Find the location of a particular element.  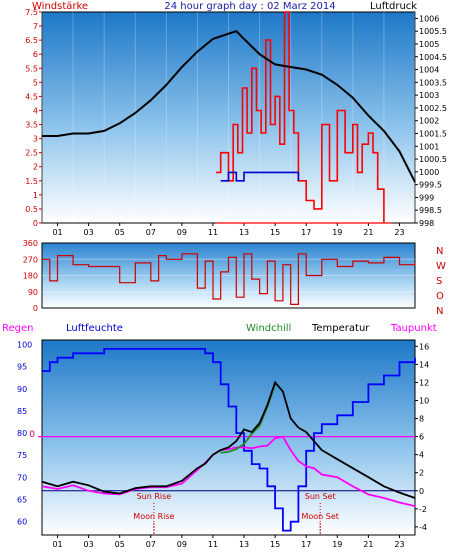

temperature-tick-label: 4 is located at coordinates (421, 455).